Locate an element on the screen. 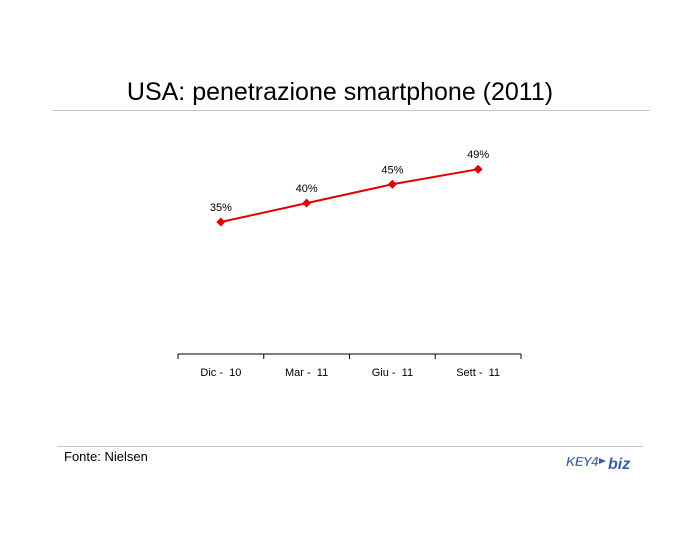 This screenshot has width=700, height=550. source-note: Fonte: Nielsen is located at coordinates (106, 456).